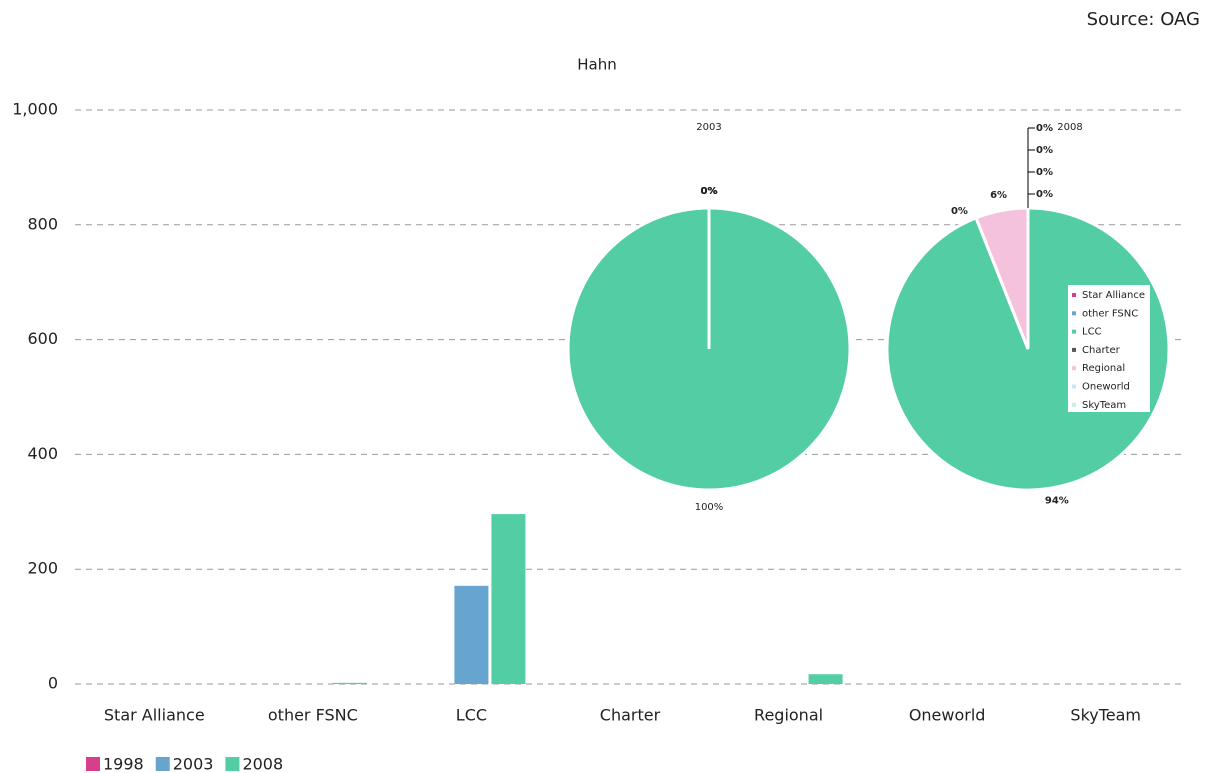 This screenshot has height=773, width=1211. What do you see at coordinates (1106, 387) in the screenshot?
I see `legend-label: Oneworld` at bounding box center [1106, 387].